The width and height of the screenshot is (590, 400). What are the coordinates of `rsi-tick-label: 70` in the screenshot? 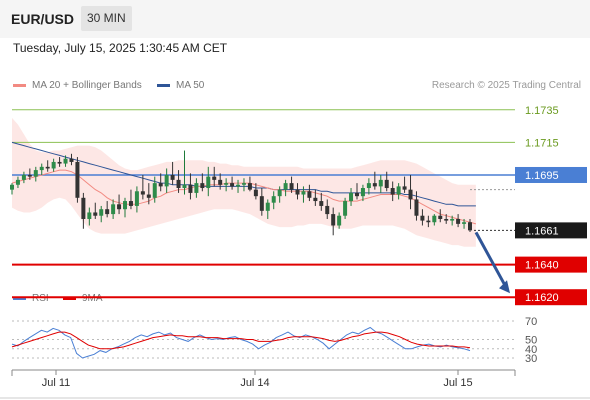 It's located at (531, 322).